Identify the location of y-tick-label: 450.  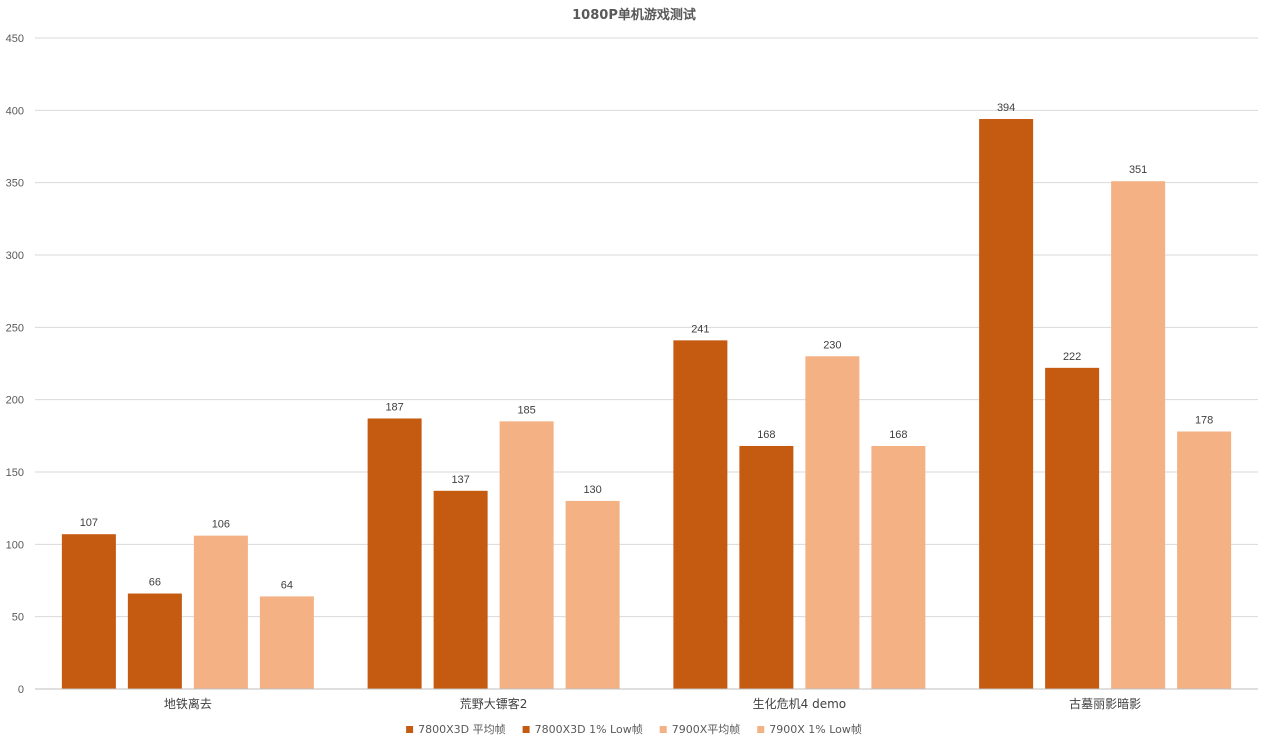
(15, 39).